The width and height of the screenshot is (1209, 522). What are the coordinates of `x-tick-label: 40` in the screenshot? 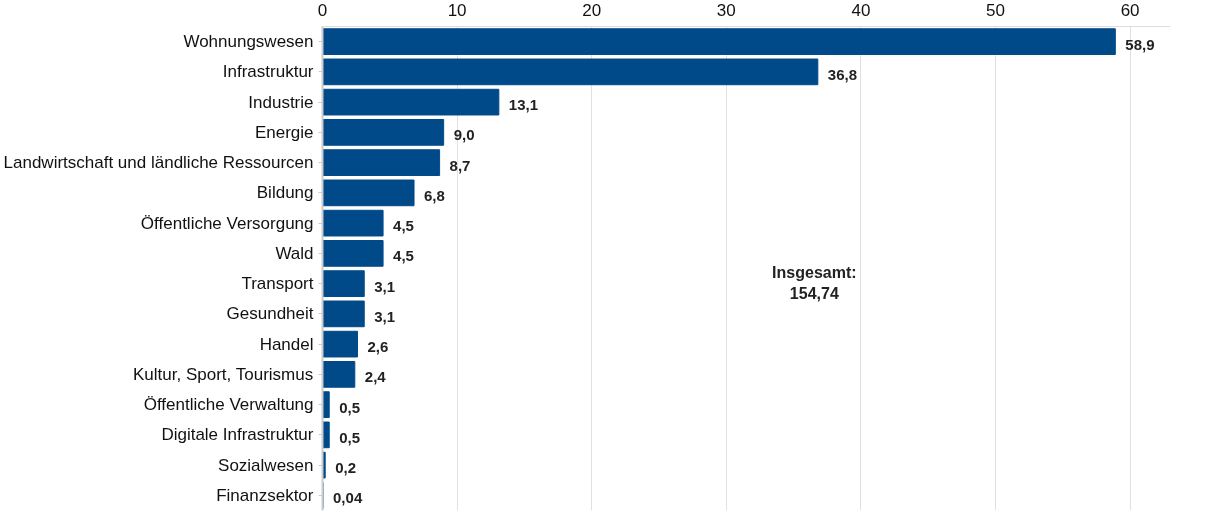 It's located at (861, 10).